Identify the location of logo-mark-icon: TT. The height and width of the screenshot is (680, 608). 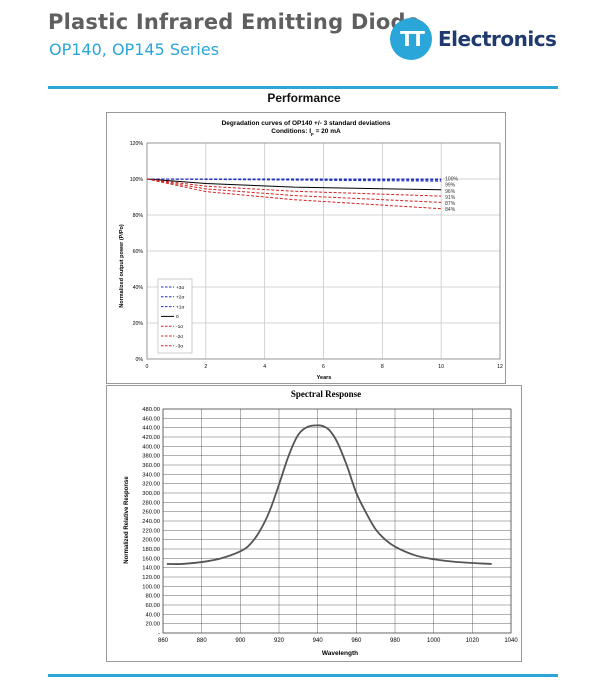
(411, 39).